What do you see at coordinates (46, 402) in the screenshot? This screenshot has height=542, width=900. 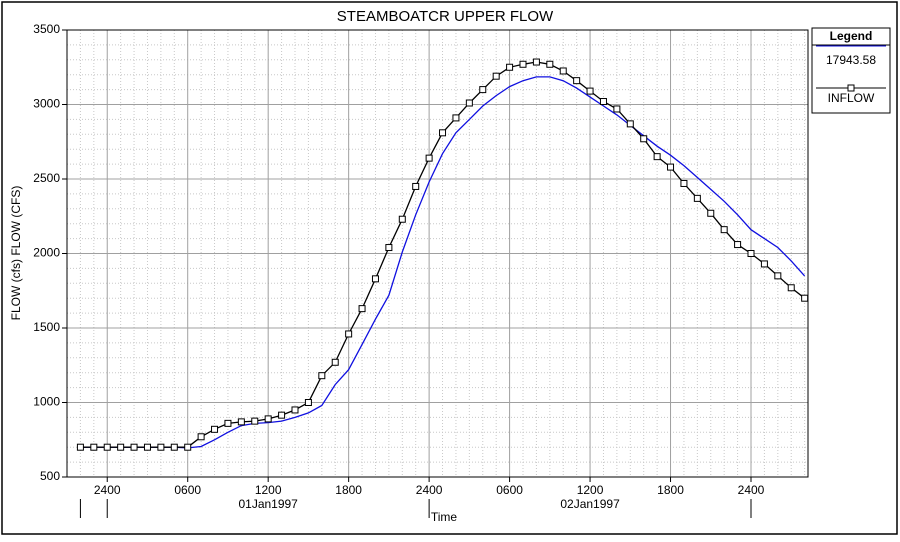 I see `y-tick-label: 1000` at bounding box center [46, 402].